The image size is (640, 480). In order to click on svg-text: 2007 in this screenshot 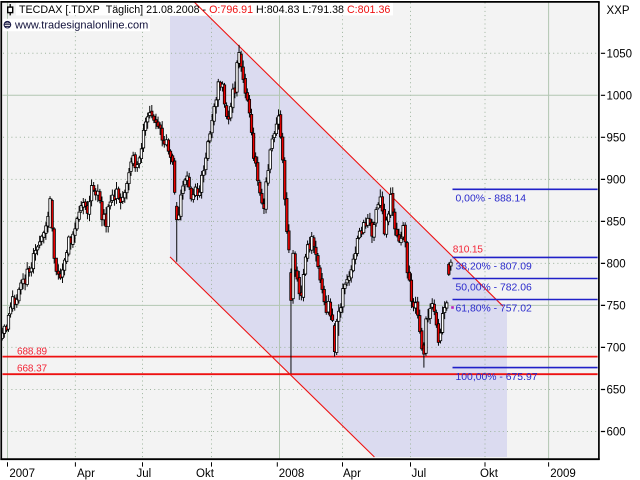, I will do `click(22, 474)`.